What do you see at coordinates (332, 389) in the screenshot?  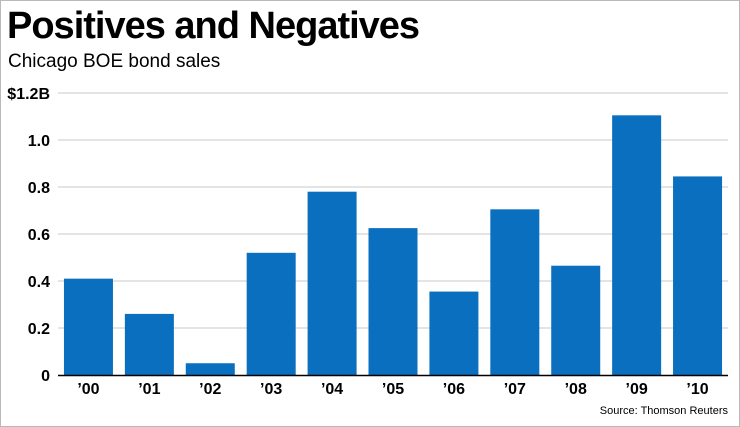 I see `x-tick-label: ’04` at bounding box center [332, 389].